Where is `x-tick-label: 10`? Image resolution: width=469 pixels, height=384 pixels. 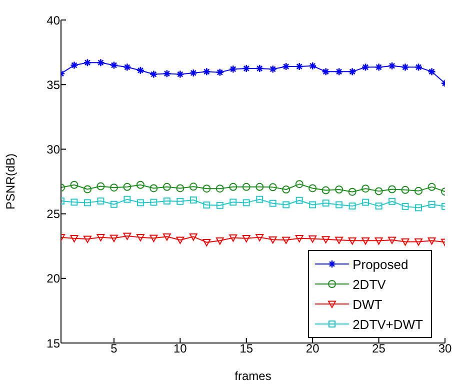 x-tick-label: 10 is located at coordinates (180, 349).